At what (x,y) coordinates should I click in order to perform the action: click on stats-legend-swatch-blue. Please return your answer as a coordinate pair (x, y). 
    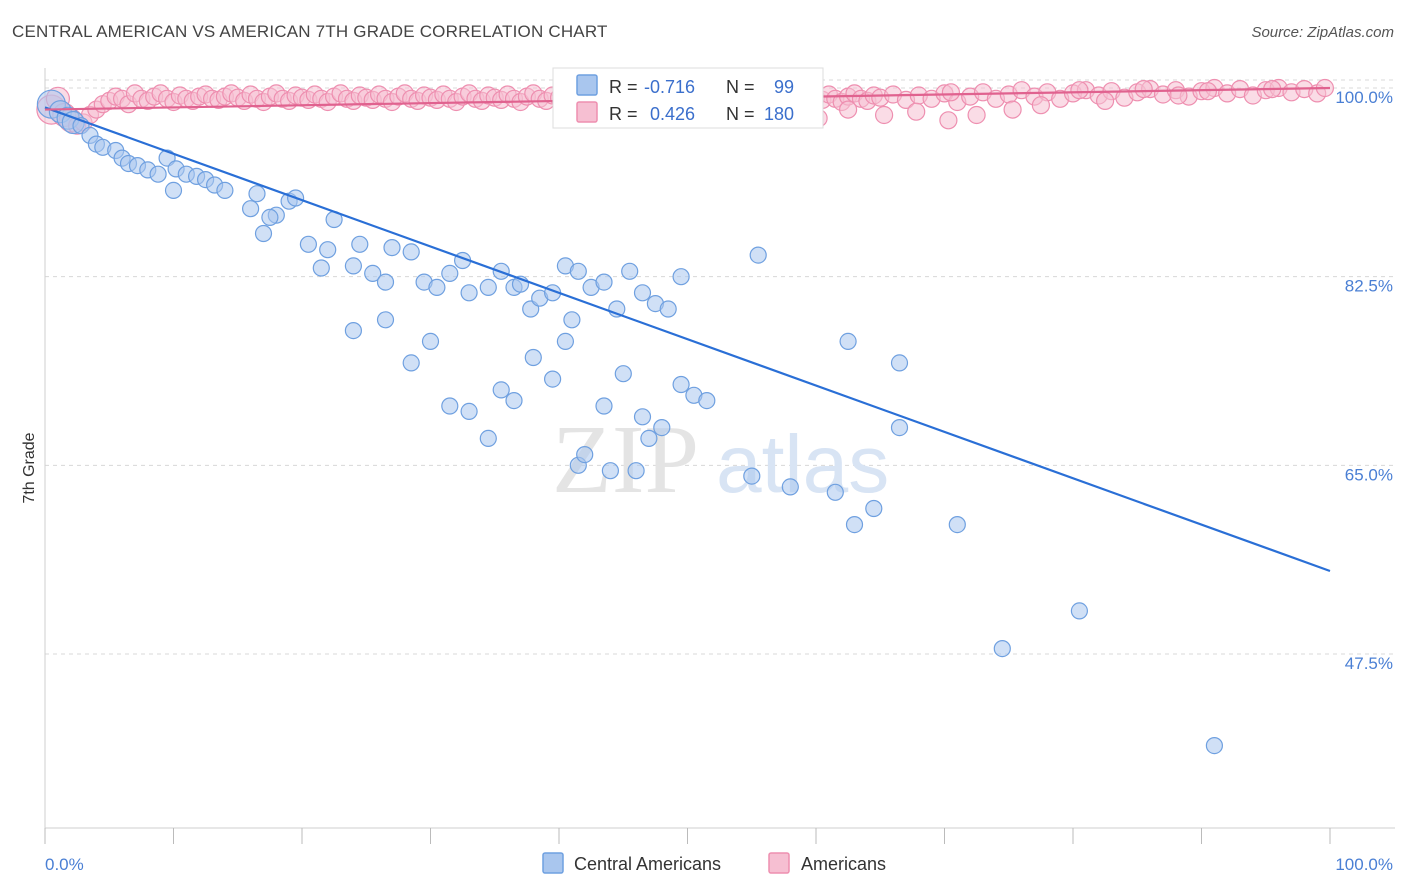
    Looking at the image, I should click on (587, 85).